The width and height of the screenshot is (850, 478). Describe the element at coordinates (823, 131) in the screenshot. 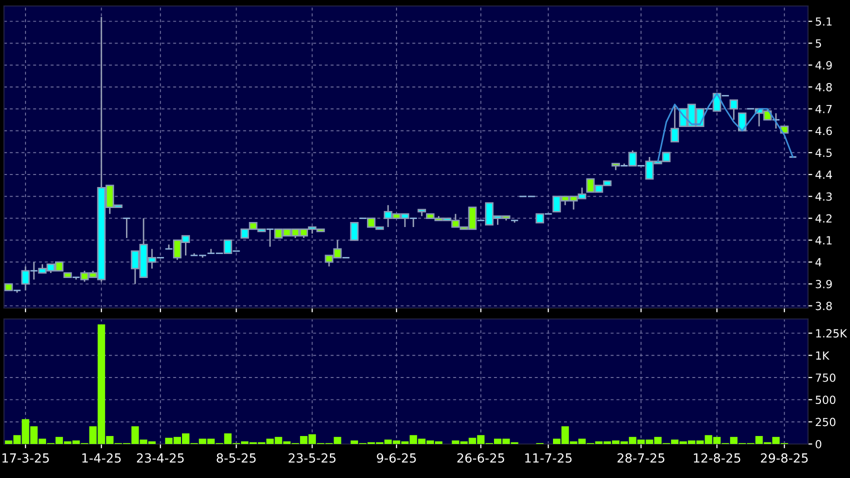

I see `y-tick-label: 4.6` at that location.